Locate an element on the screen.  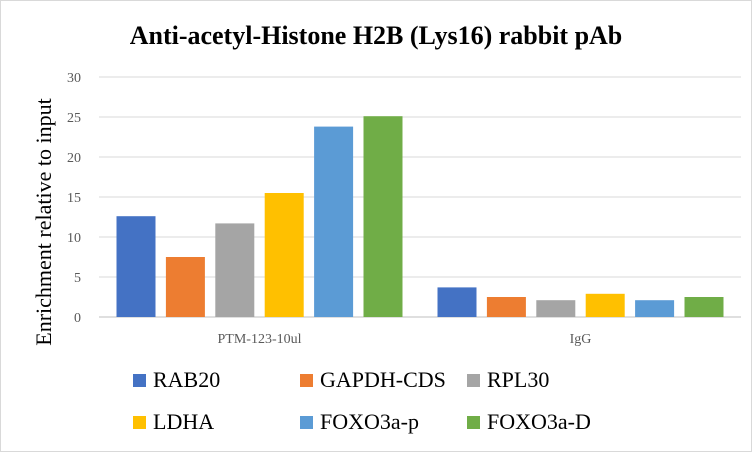
legend-label: RPL30 is located at coordinates (518, 379).